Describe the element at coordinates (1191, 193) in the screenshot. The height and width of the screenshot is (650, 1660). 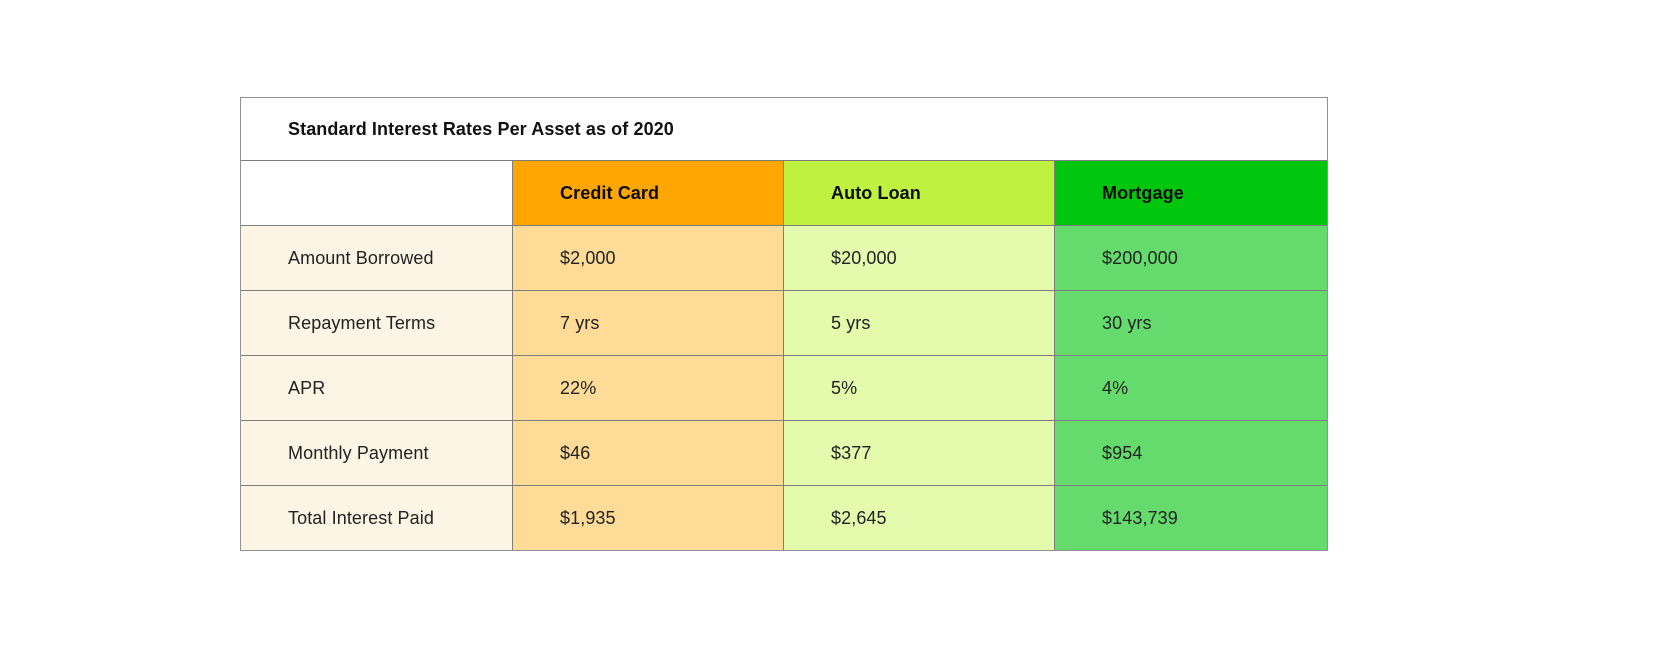
I see `column-header-mortgage: Mortgage` at that location.